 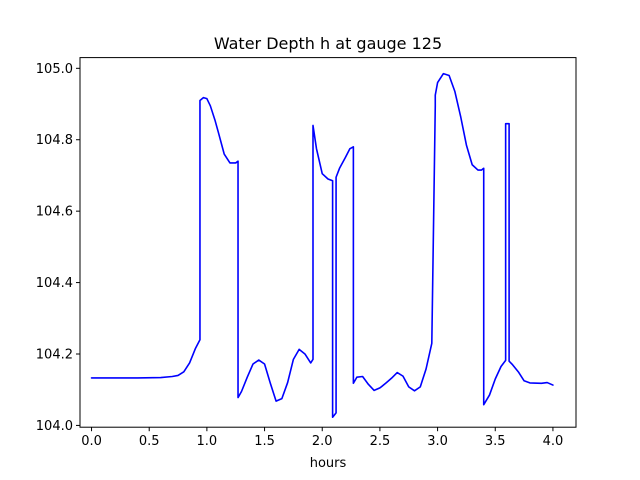 What do you see at coordinates (328, 463) in the screenshot?
I see `x-axis-label: hours` at bounding box center [328, 463].